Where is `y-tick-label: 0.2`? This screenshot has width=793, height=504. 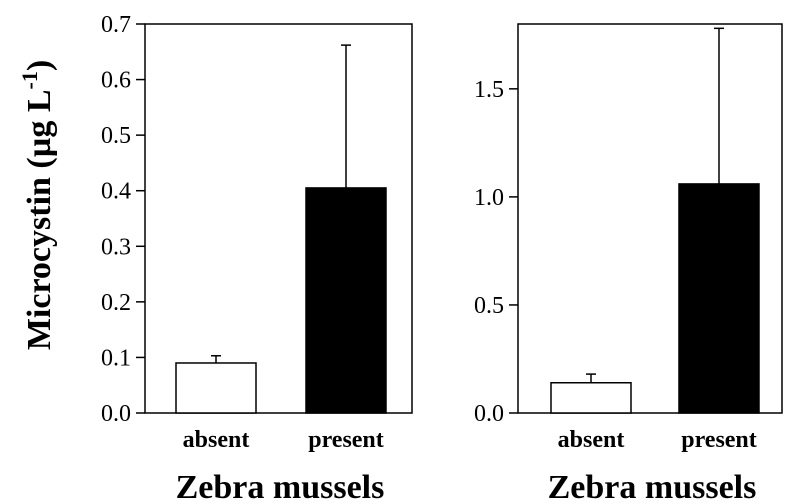
y-tick-label: 0.2 is located at coordinates (116, 303).